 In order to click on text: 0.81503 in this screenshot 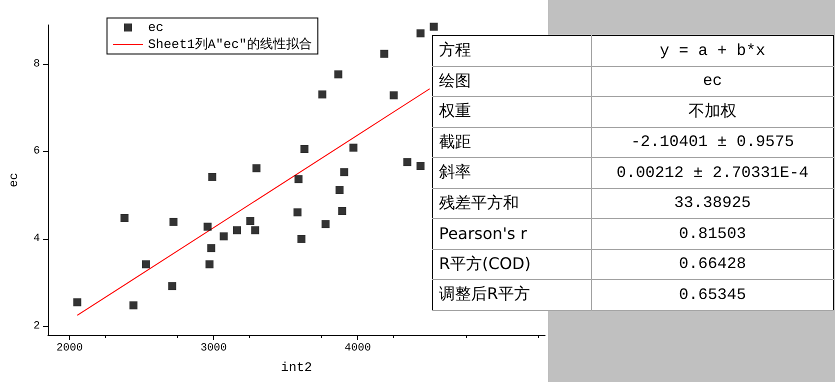, I will do `click(713, 233)`.